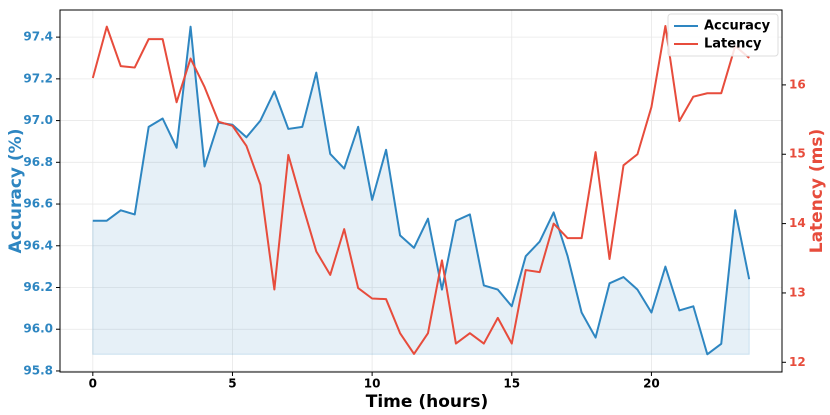 Image resolution: width=830 pixels, height=415 pixels. I want to click on y-tick-label: 96.4, so click(38, 245).